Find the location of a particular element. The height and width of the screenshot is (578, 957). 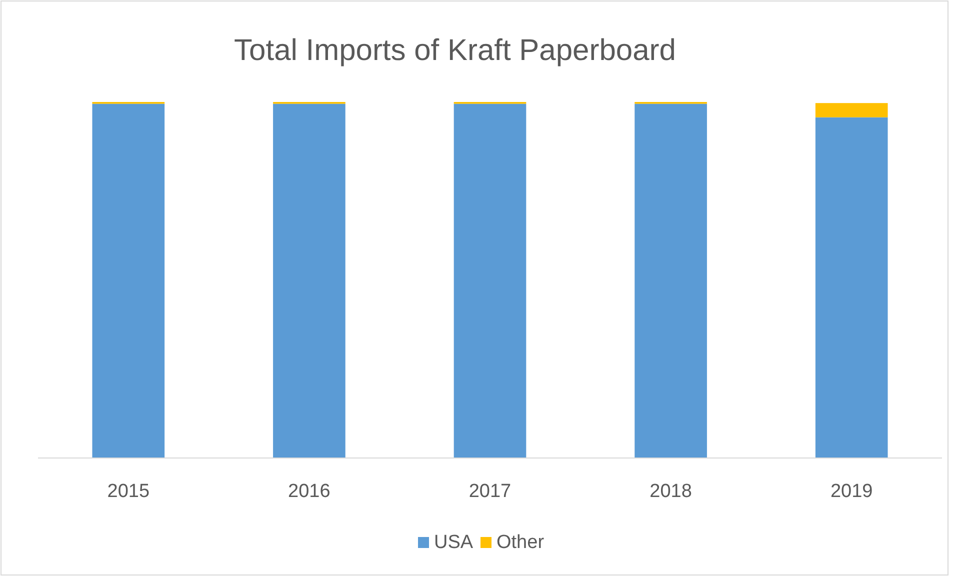

legend-label: Other is located at coordinates (520, 542).